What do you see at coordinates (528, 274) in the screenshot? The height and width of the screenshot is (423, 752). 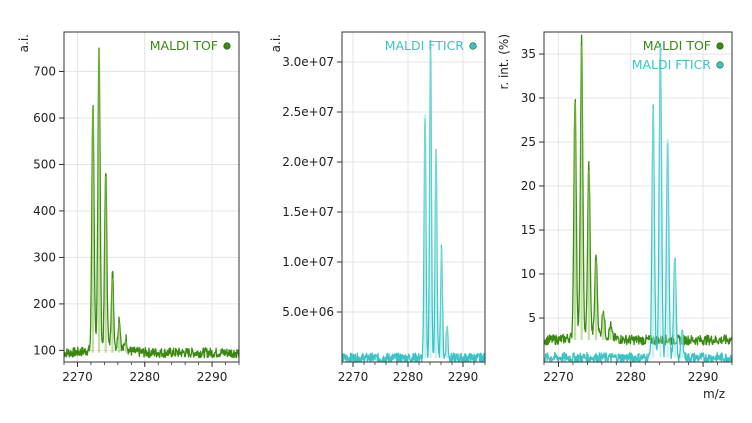 I see `y-tick-label: 10` at bounding box center [528, 274].